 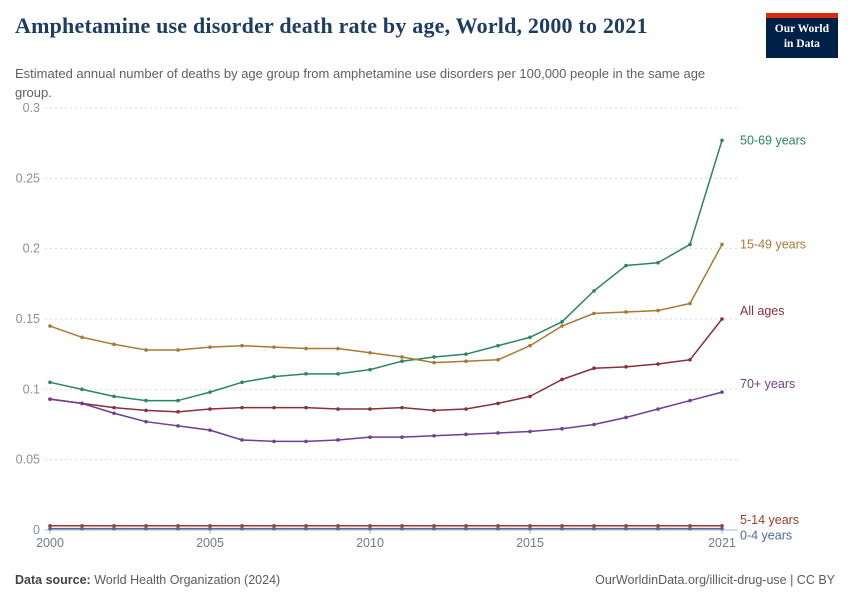 I want to click on series-label-50-69-years: 50-69 years, so click(x=773, y=140).